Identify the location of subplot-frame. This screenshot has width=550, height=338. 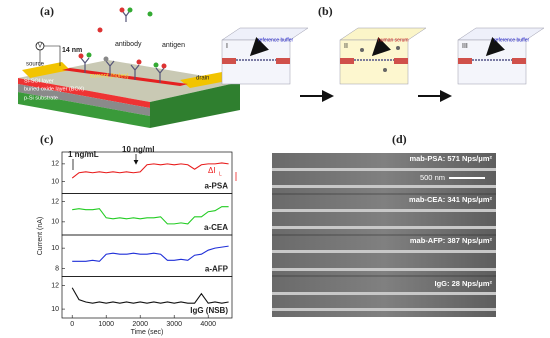
(147, 297).